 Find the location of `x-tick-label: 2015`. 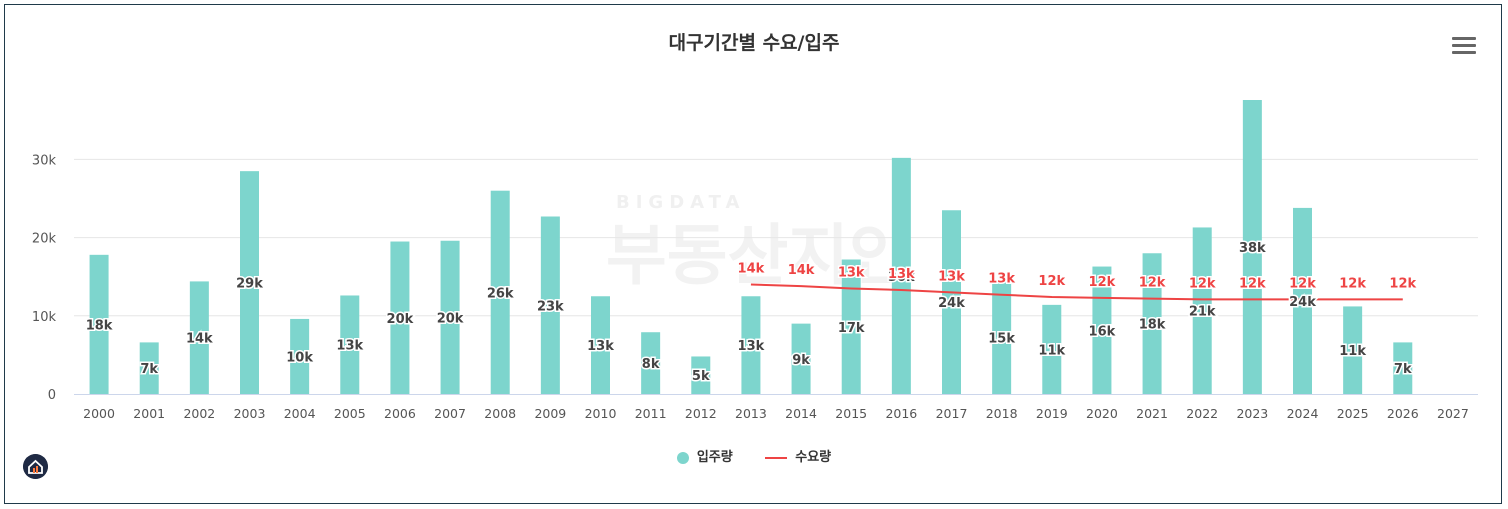

x-tick-label: 2015 is located at coordinates (851, 413).